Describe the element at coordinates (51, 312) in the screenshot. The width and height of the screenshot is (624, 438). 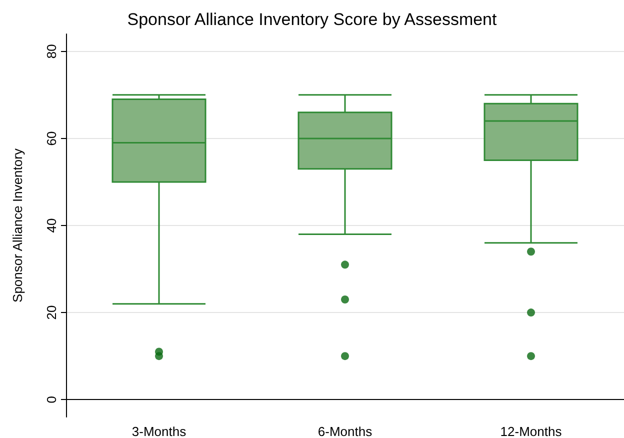
I see `y-tick-label: 20` at that location.